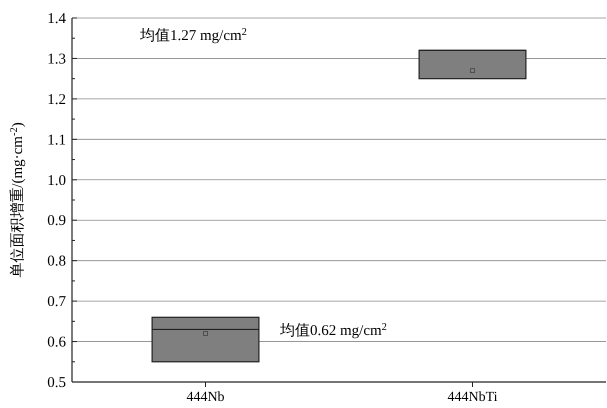 This screenshot has width=607, height=408. What do you see at coordinates (56, 383) in the screenshot?
I see `y-tick-label: 0.5` at bounding box center [56, 383].